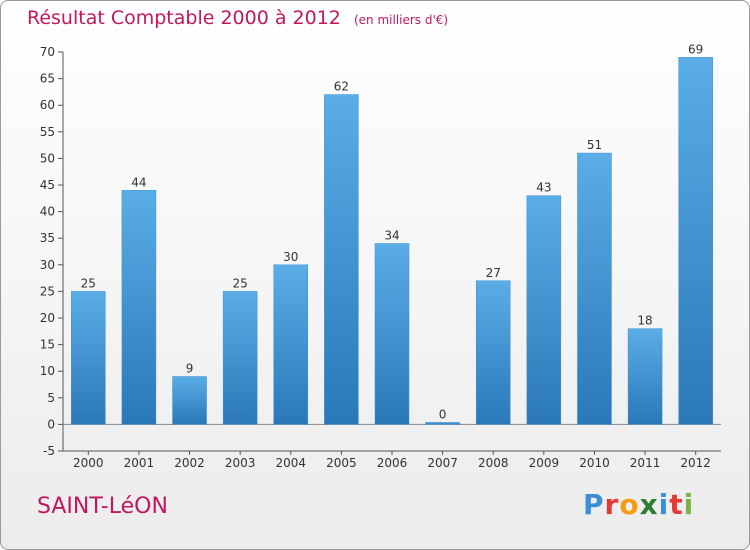 The image size is (750, 550). Describe the element at coordinates (47, 265) in the screenshot. I see `y-tick-label: 30` at that location.